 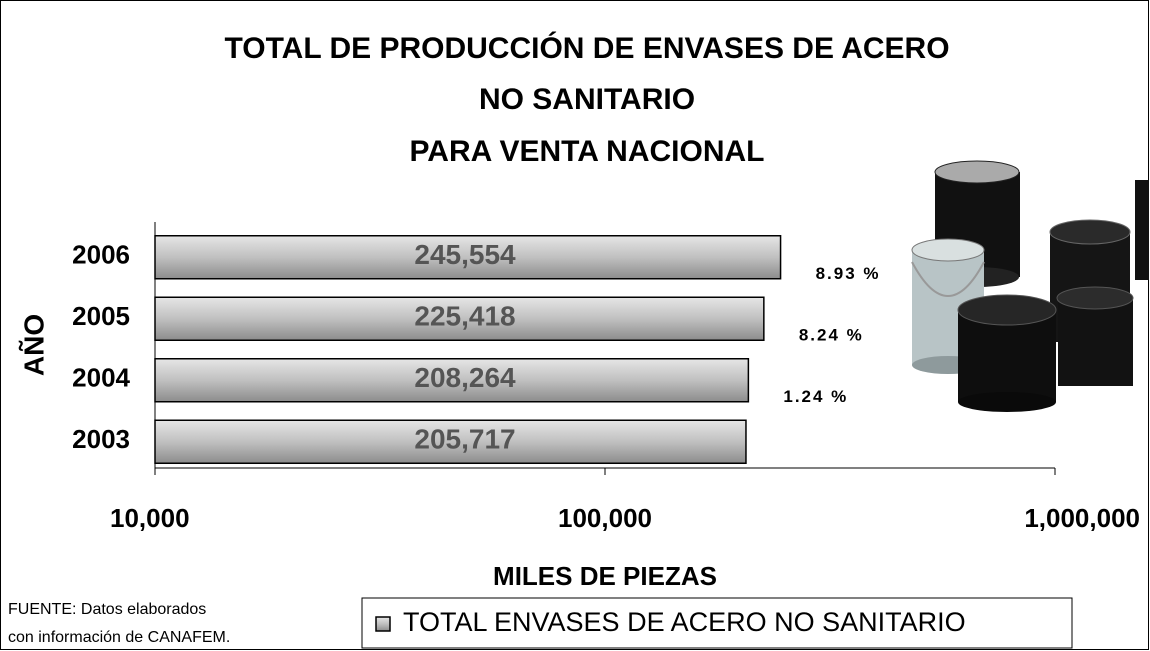 I want to click on y-tick-label: 2006, so click(x=101, y=255).